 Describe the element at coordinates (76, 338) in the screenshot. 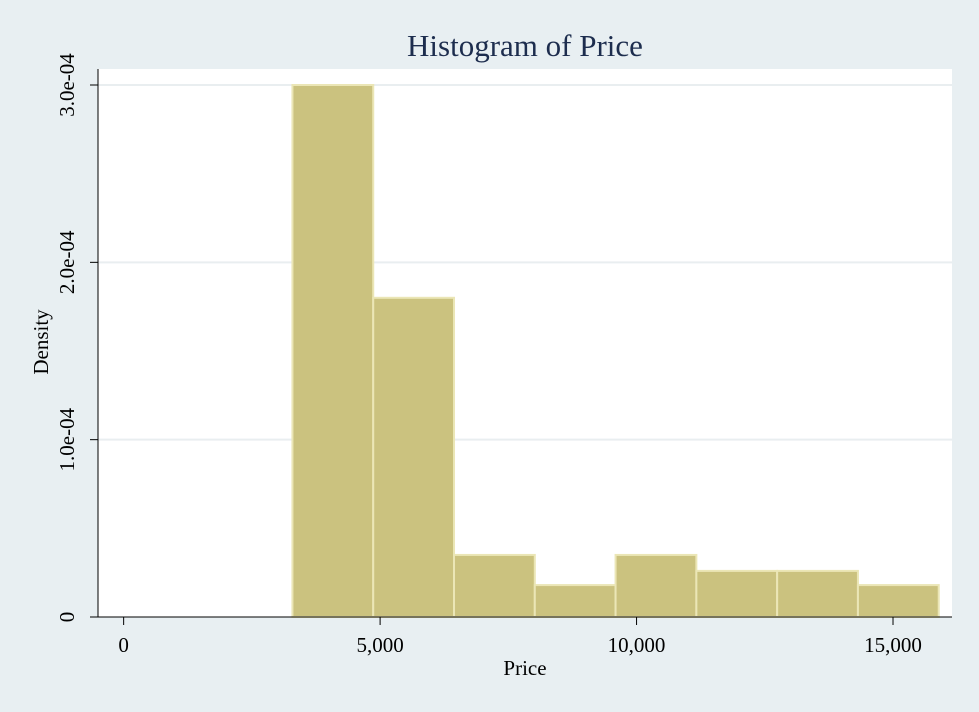

I see `y-ticks: 0 1.0e-04 2.0e-04 3.0e-04` at that location.